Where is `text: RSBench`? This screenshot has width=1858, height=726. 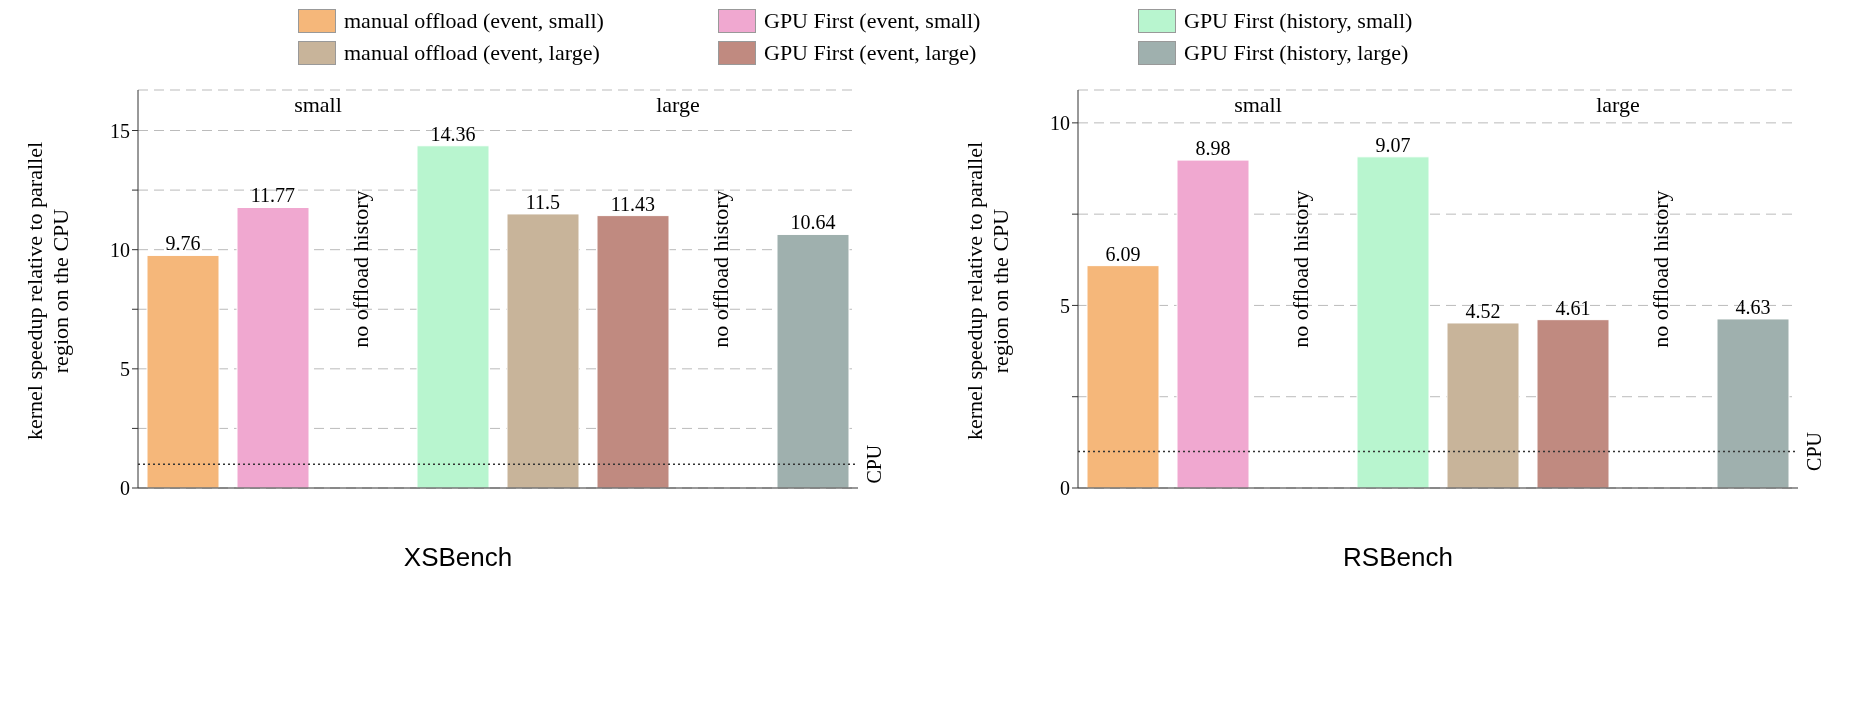
text: RSBench is located at coordinates (1398, 557).